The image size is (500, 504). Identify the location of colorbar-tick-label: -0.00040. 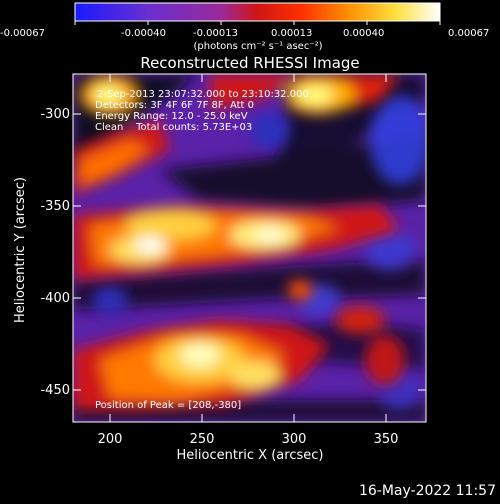
(143, 33).